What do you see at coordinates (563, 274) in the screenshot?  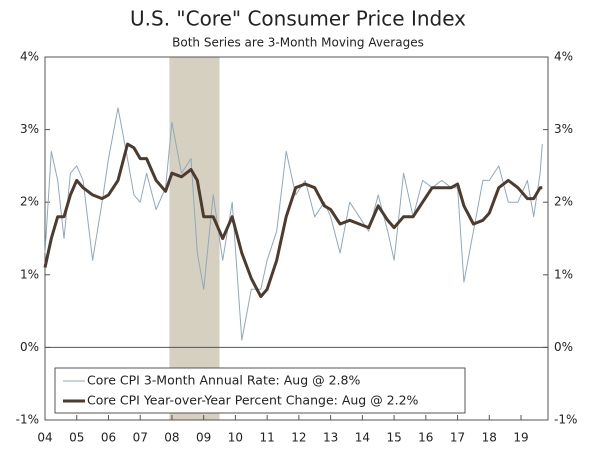 I see `y2-tick-label: 1%` at bounding box center [563, 274].